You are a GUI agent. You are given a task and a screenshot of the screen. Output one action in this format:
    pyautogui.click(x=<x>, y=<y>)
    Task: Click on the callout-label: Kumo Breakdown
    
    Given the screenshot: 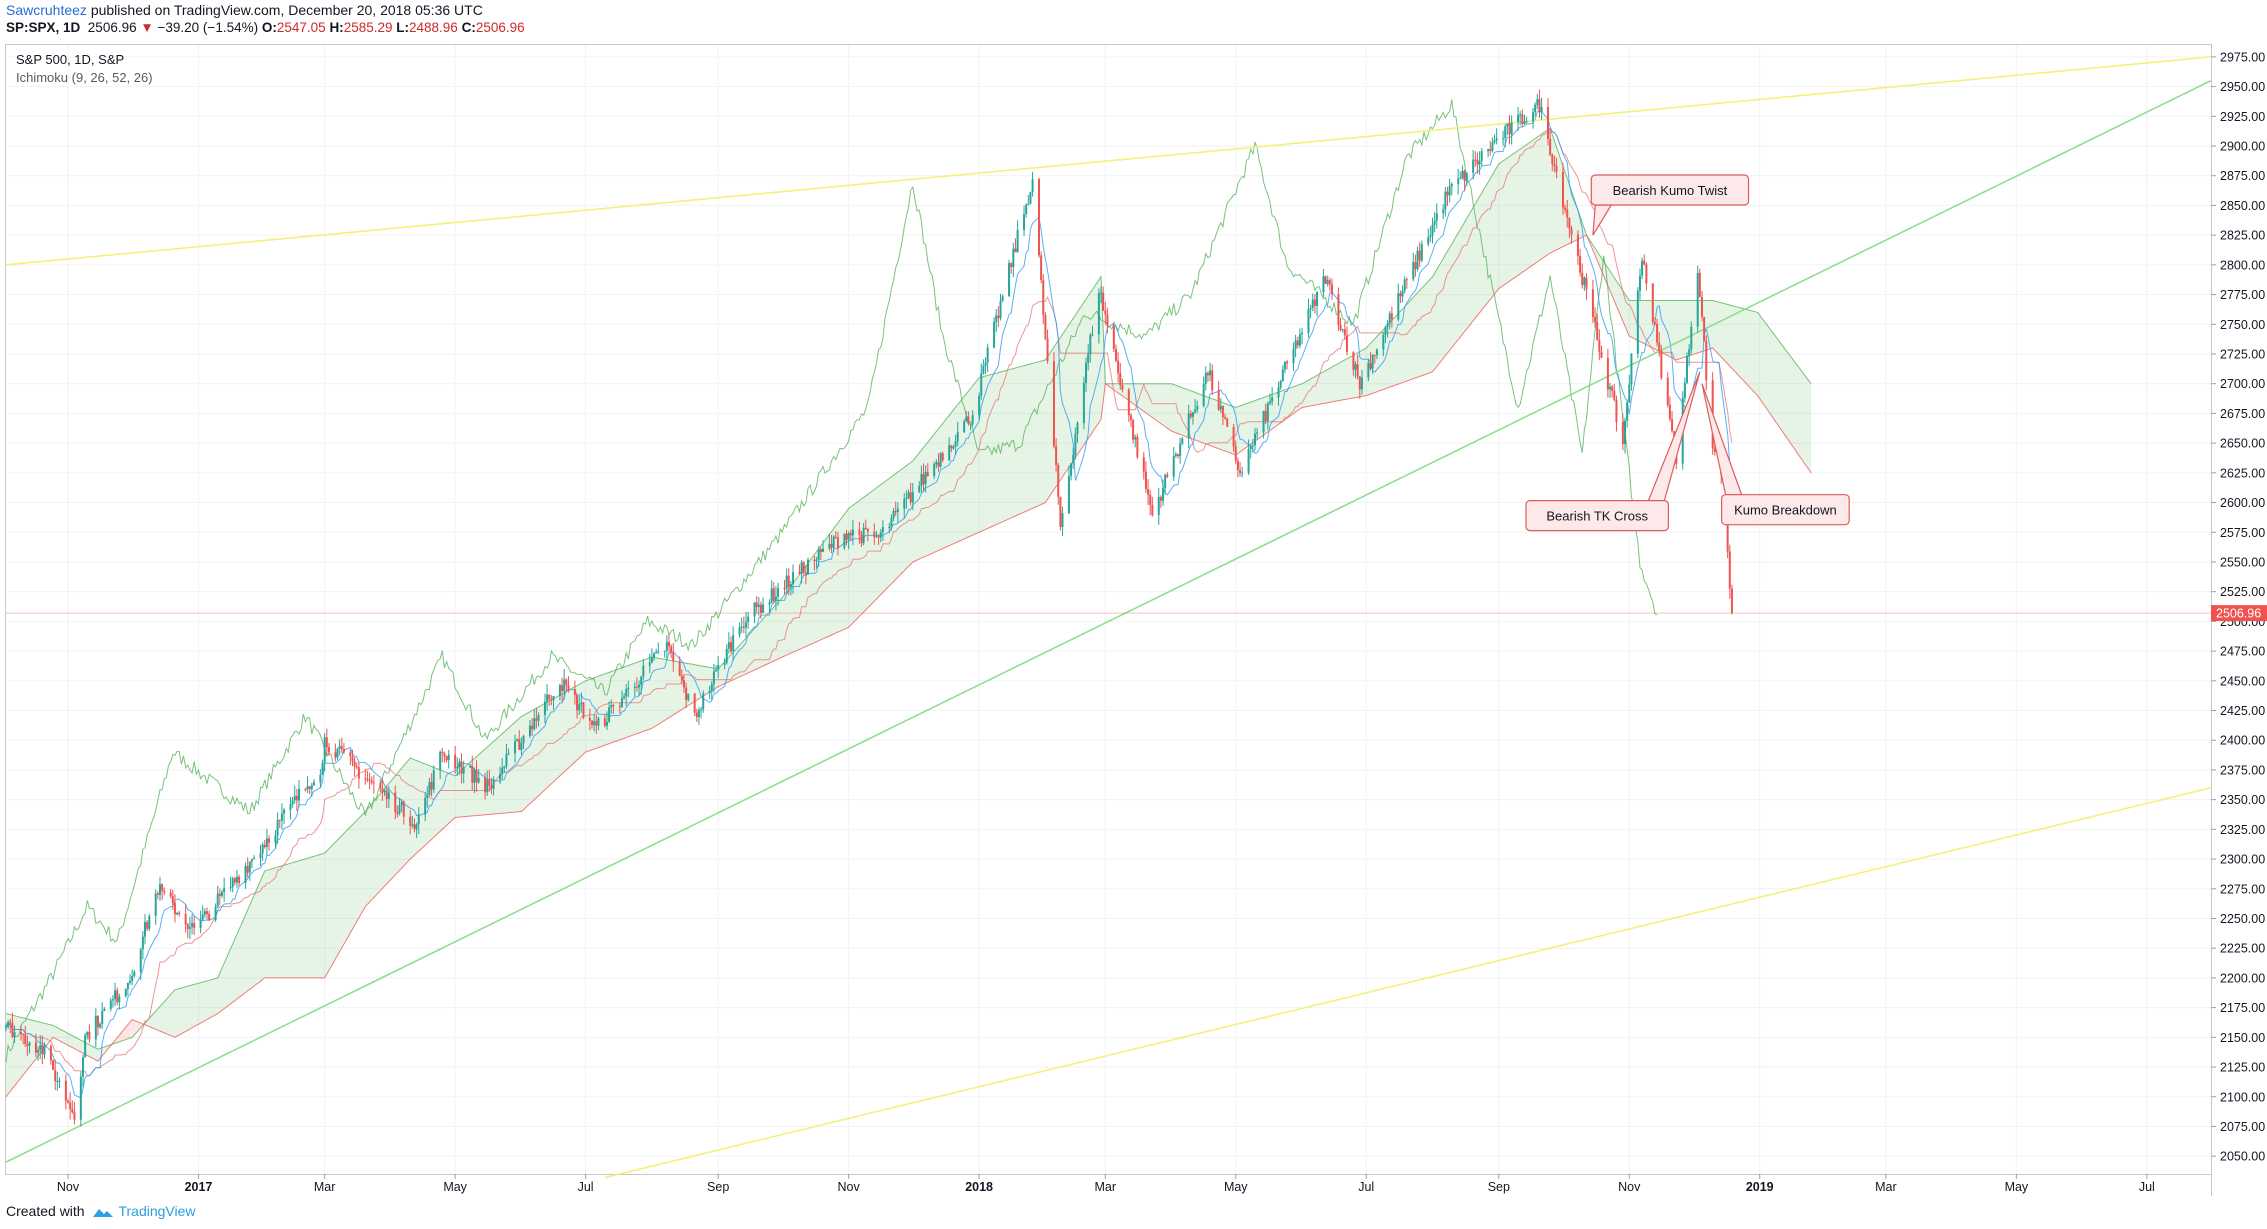 What is the action you would take?
    pyautogui.click(x=1785, y=510)
    